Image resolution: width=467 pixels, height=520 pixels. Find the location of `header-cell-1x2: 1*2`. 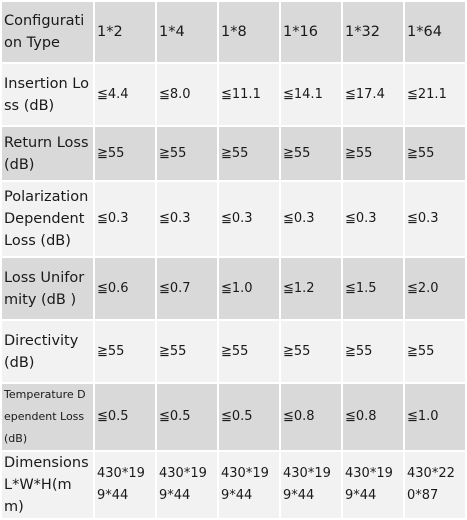

header-cell-1x2: 1*2 is located at coordinates (125, 32).